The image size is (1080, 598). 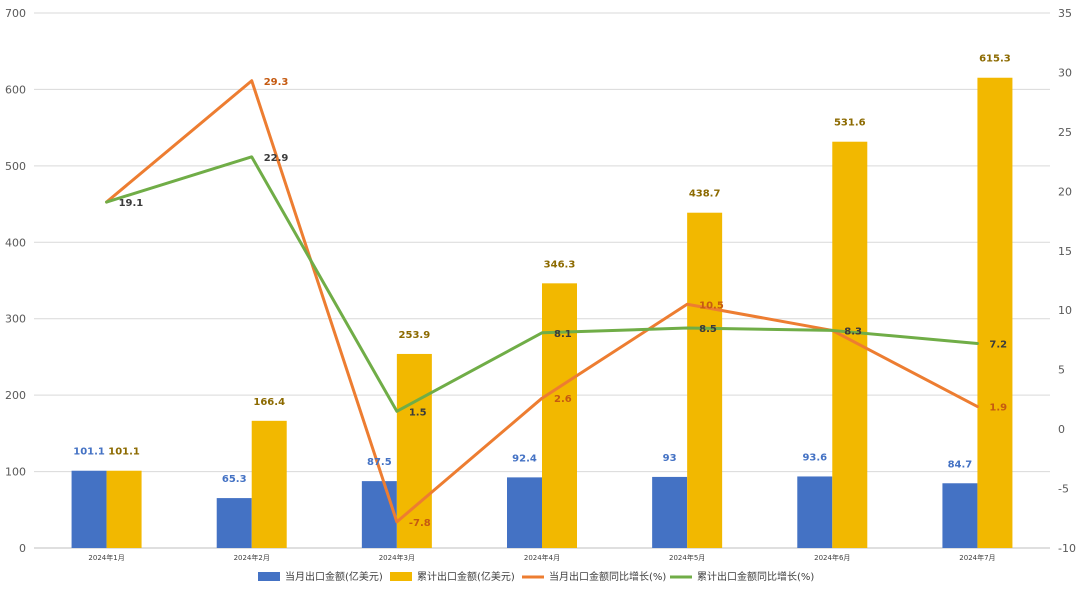 I want to click on category-label: 2024年3月, so click(x=397, y=557).